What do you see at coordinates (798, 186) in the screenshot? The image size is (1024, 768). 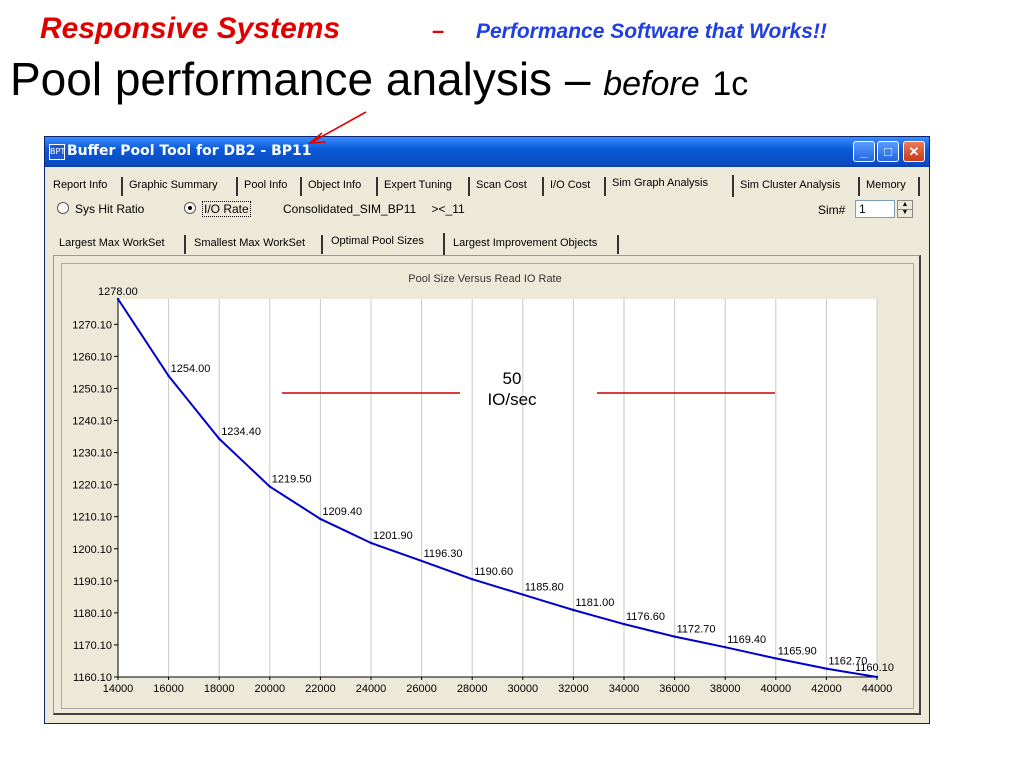 I see `tab-sim-cluster-analysis: Sim Cluster Analysis` at bounding box center [798, 186].